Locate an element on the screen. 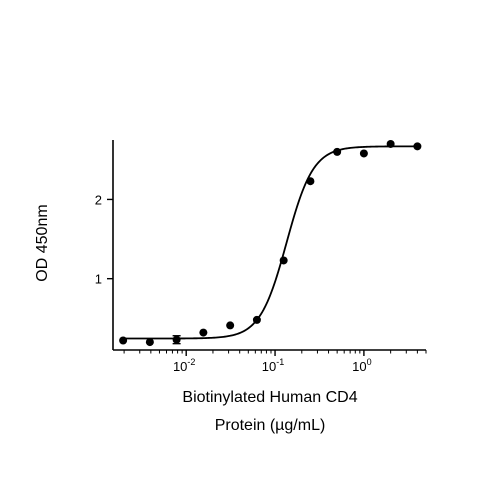  x-tick-label: 10⁰ is located at coordinates (361, 365).